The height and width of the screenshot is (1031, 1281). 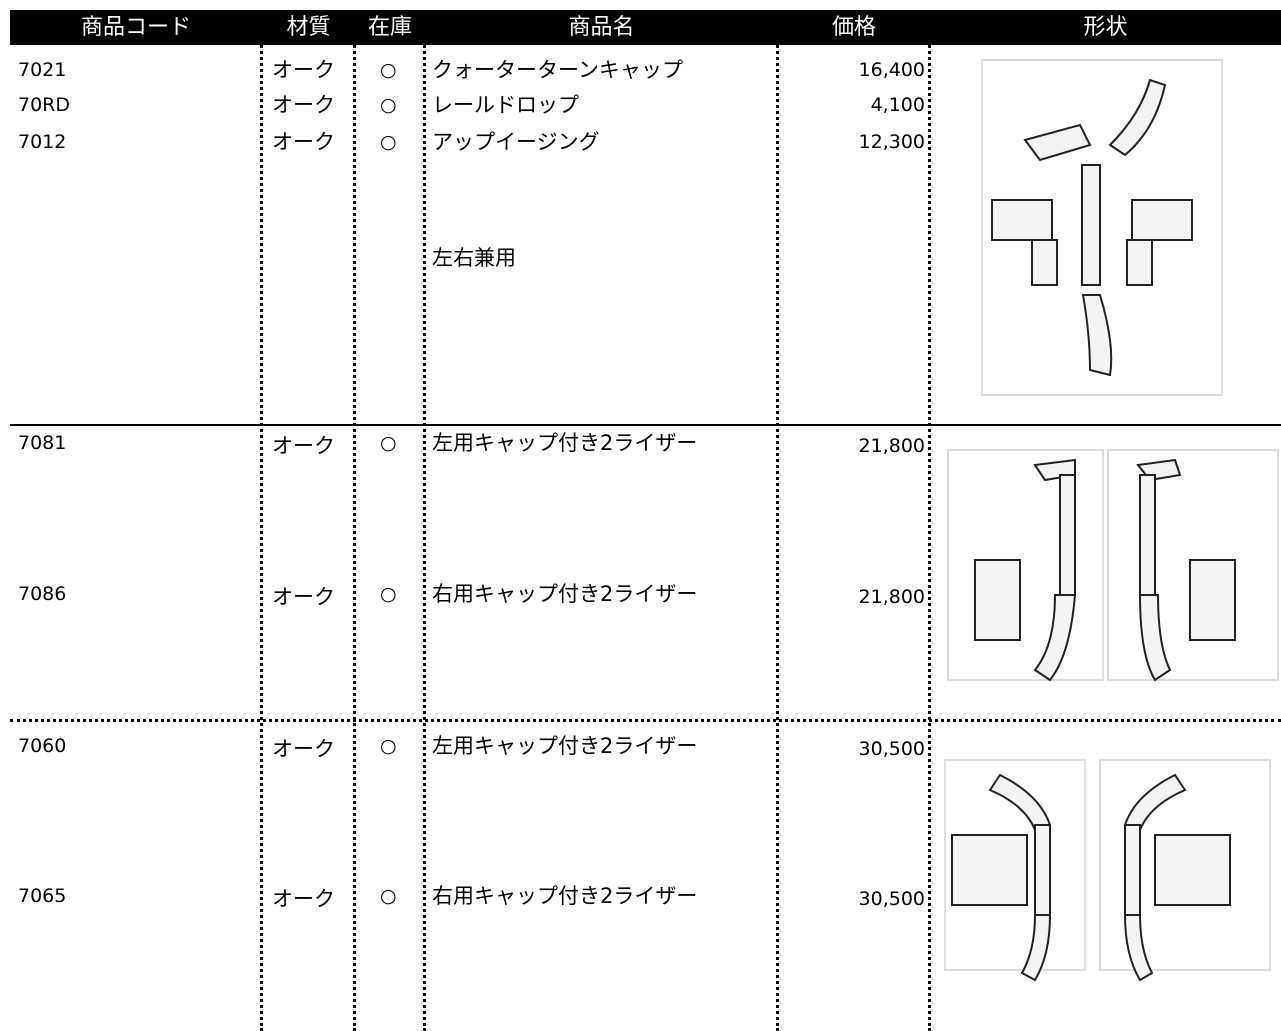 I want to click on product-code: 7012, so click(x=42, y=142).